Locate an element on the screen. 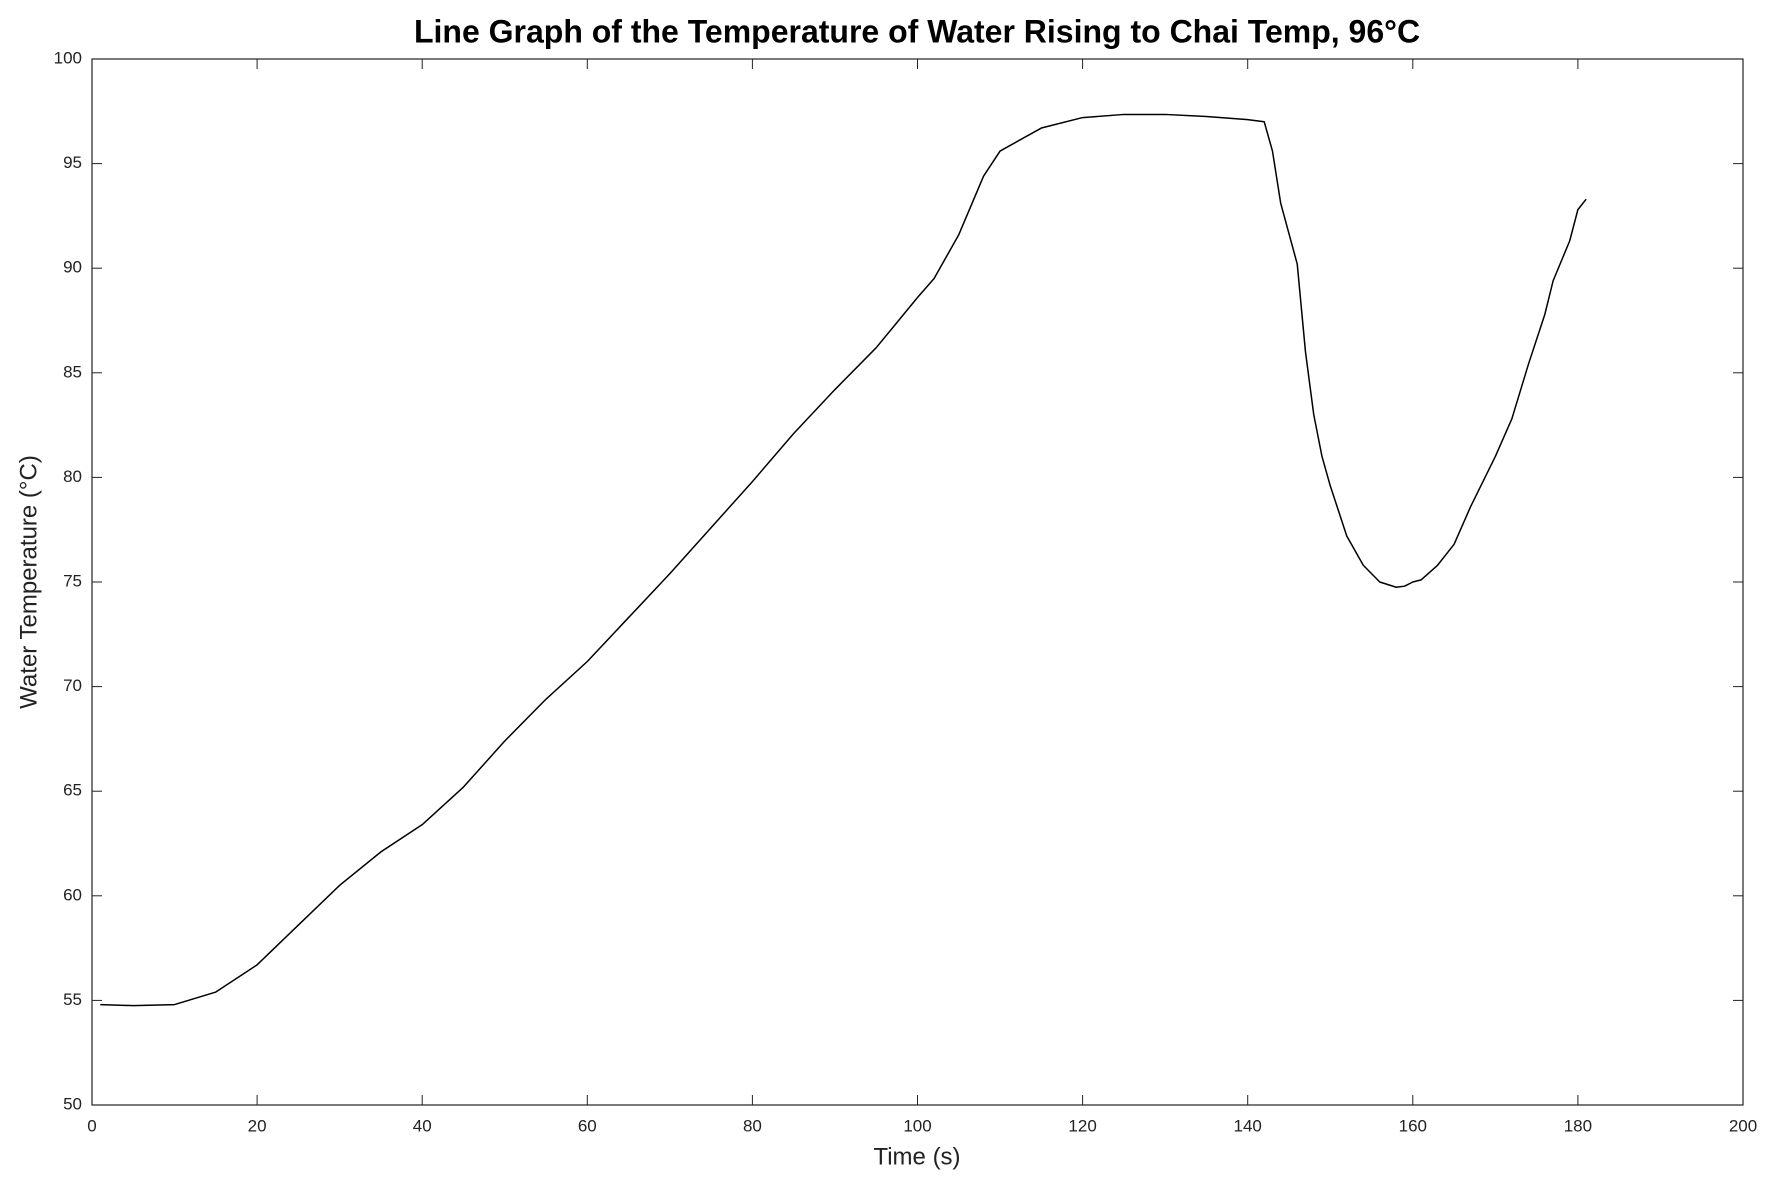 This screenshot has height=1179, width=1769. y-tick-label: 75 is located at coordinates (72, 580).